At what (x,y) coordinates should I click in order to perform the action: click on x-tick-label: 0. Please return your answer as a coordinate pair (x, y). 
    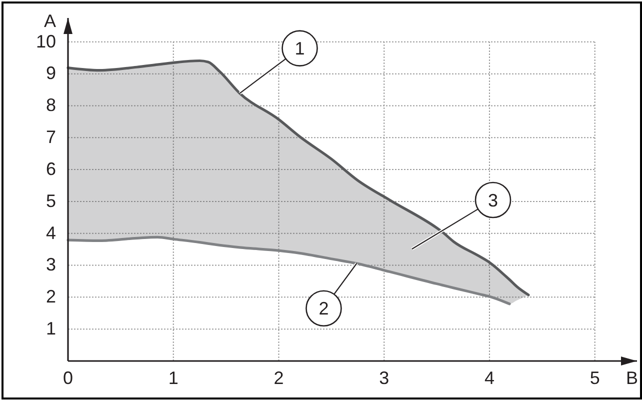
    Looking at the image, I should click on (68, 378).